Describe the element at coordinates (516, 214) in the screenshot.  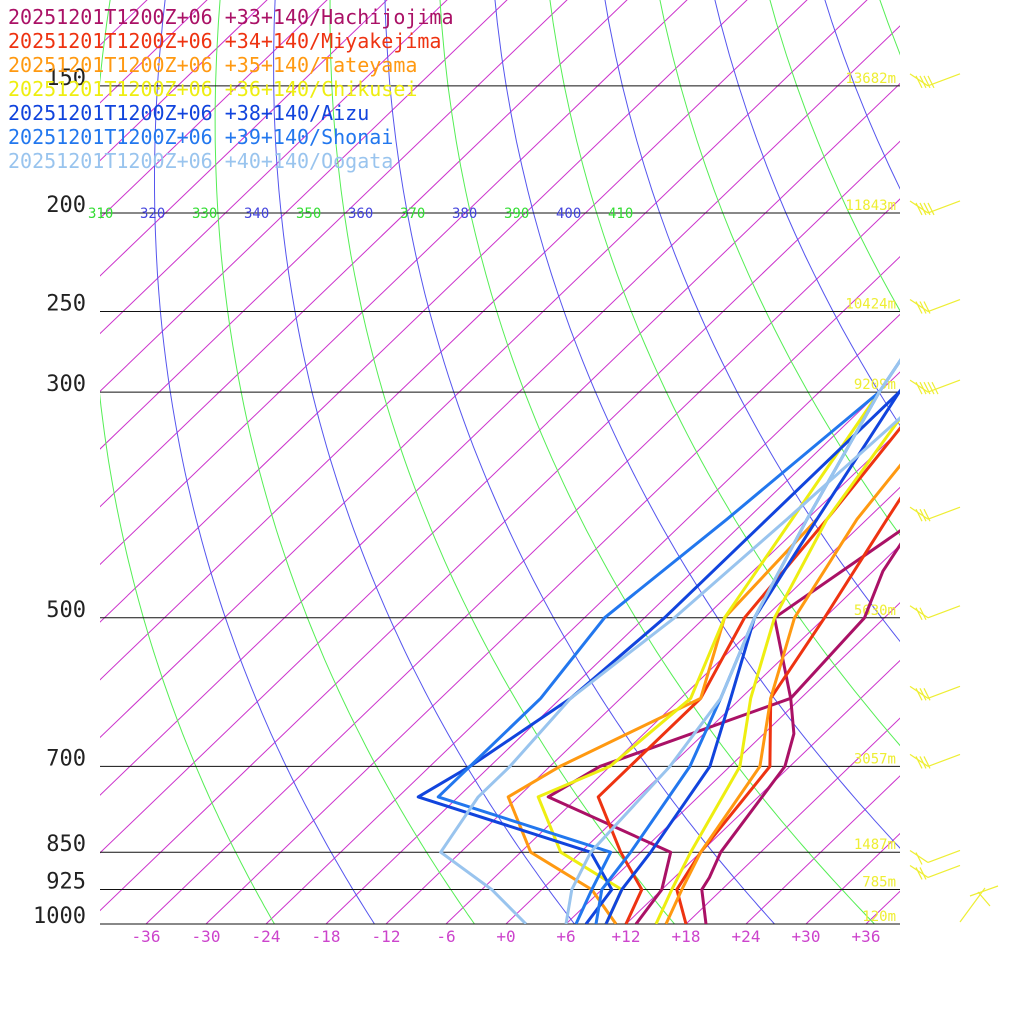
I see `theta-label: 390` at that location.